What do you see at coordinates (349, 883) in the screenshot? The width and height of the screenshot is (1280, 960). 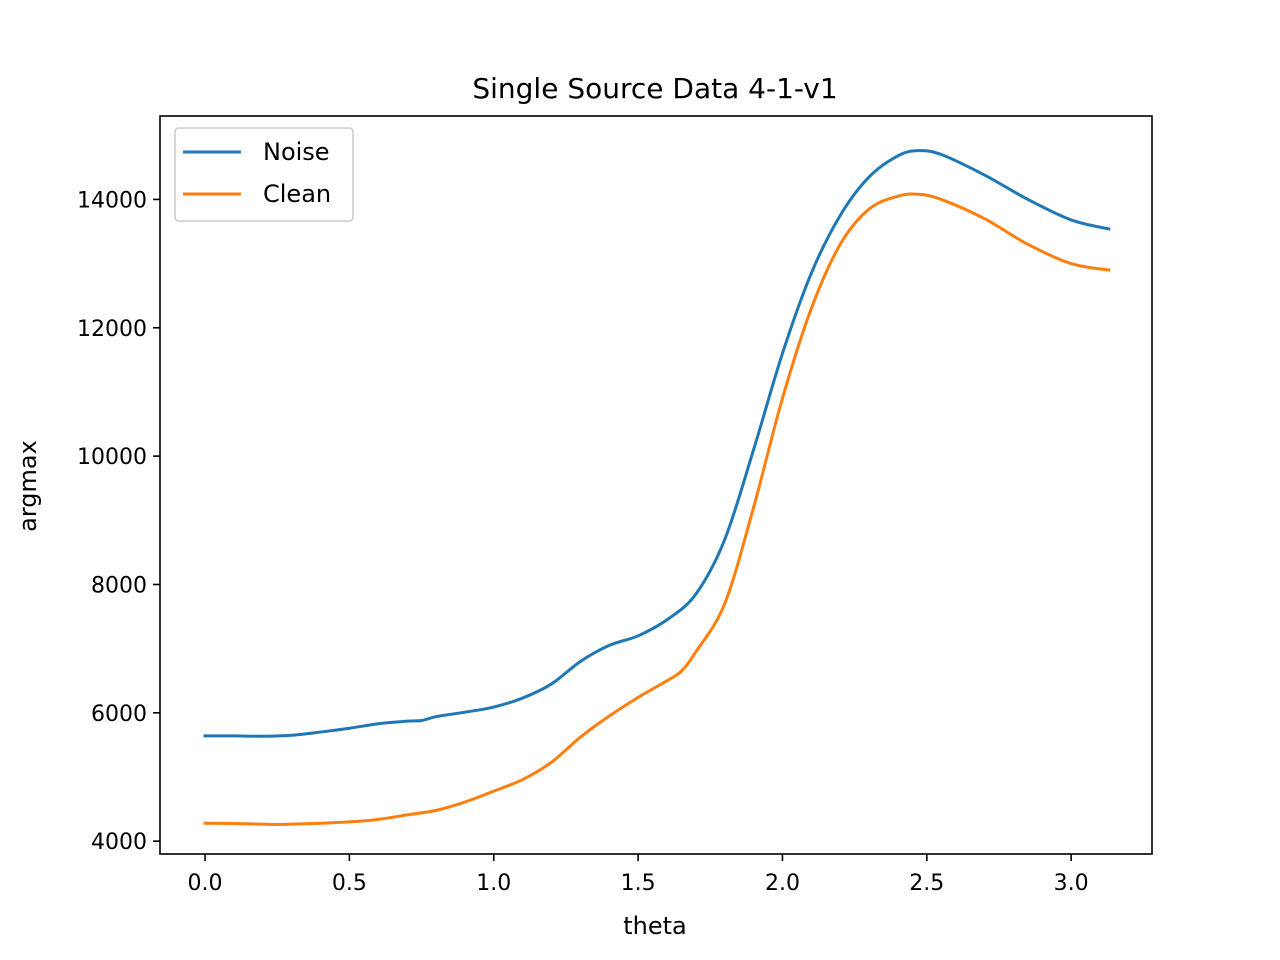 I see `x-tick-label: 0.5` at bounding box center [349, 883].